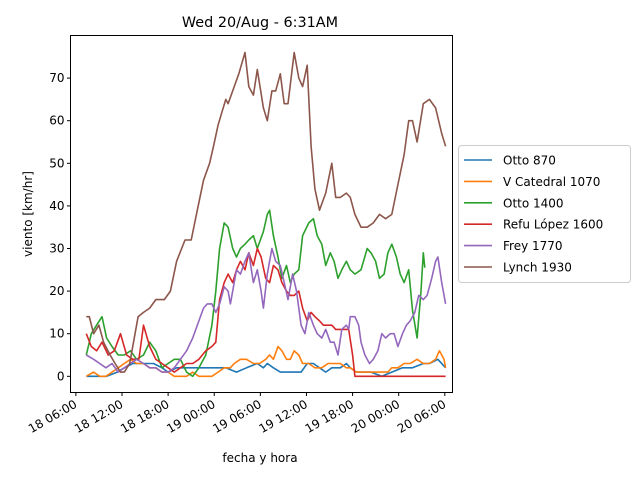 The image size is (640, 484). I want to click on x-tick-label: 18 18:00, so click(144, 416).